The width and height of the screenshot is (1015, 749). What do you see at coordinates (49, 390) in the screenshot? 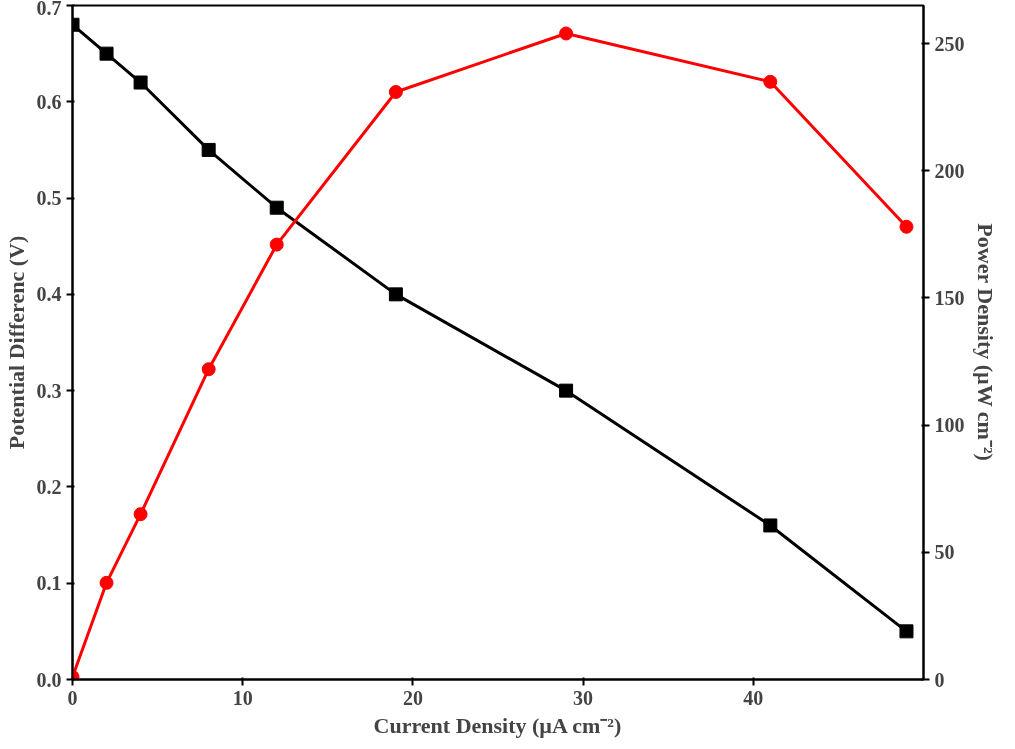
I see `y-tick-label: 0.3` at bounding box center [49, 390].